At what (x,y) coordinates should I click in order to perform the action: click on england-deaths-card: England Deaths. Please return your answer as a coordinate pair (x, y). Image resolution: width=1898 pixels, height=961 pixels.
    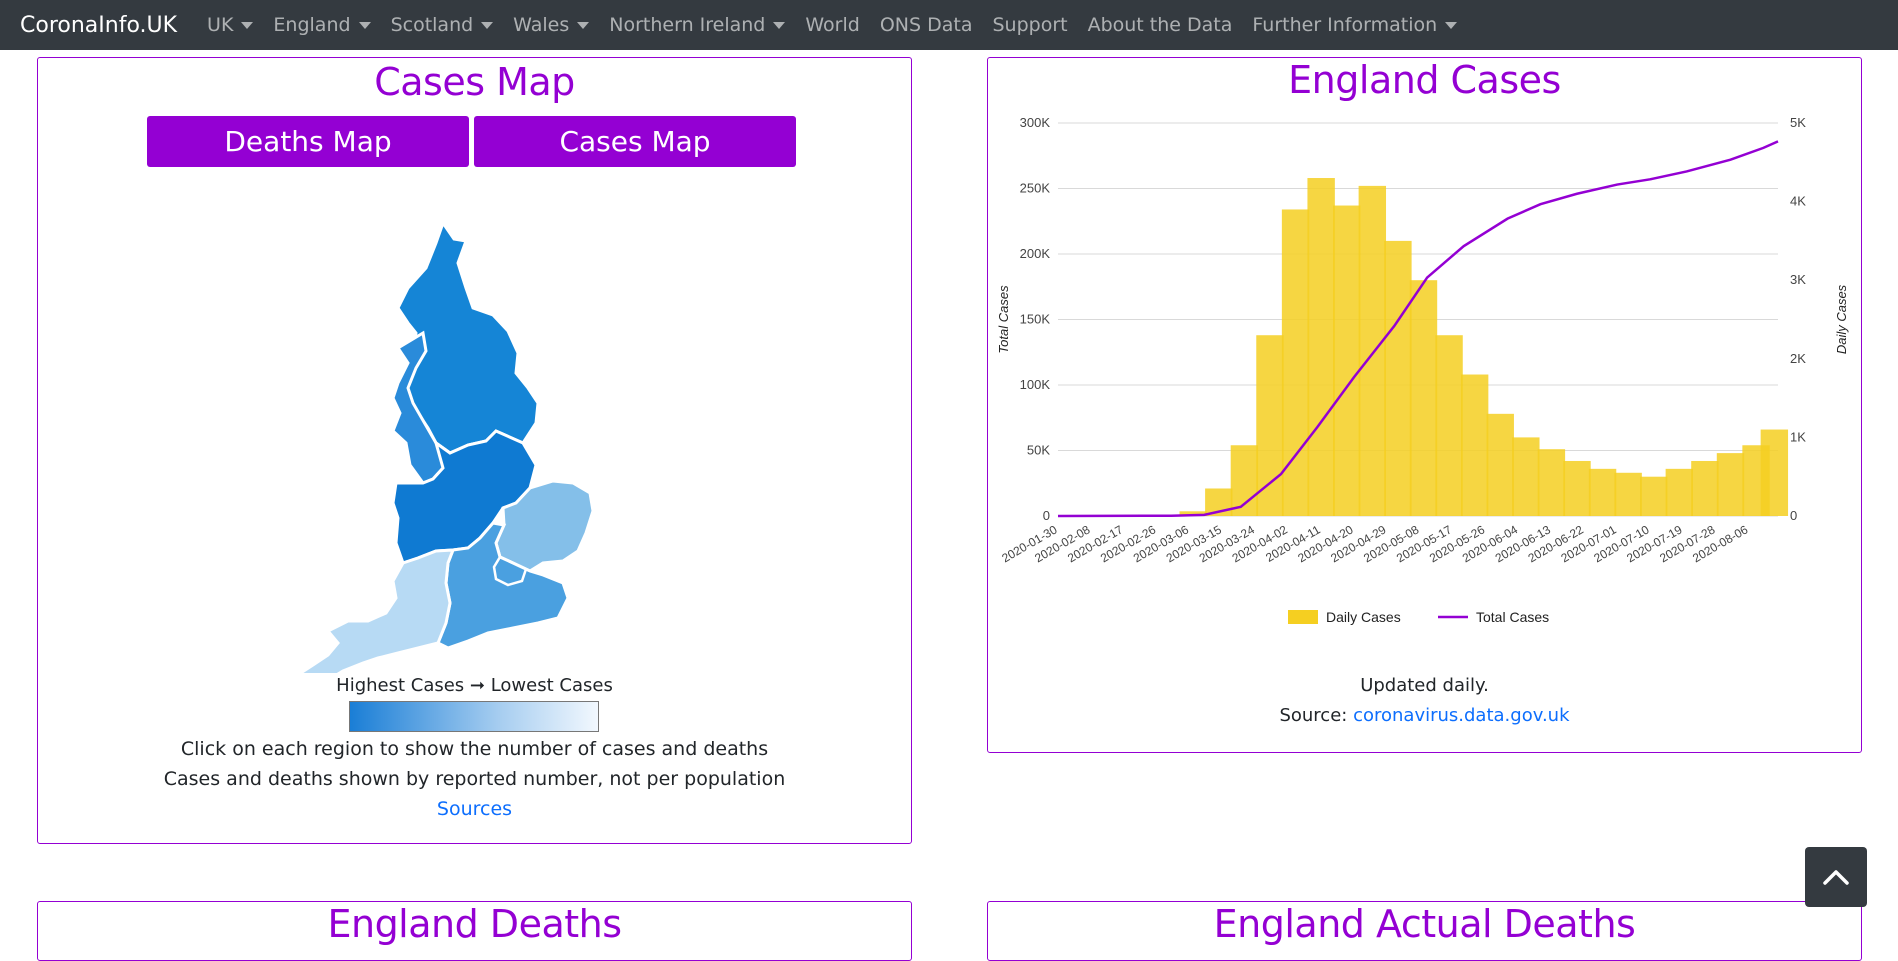
    Looking at the image, I should click on (474, 931).